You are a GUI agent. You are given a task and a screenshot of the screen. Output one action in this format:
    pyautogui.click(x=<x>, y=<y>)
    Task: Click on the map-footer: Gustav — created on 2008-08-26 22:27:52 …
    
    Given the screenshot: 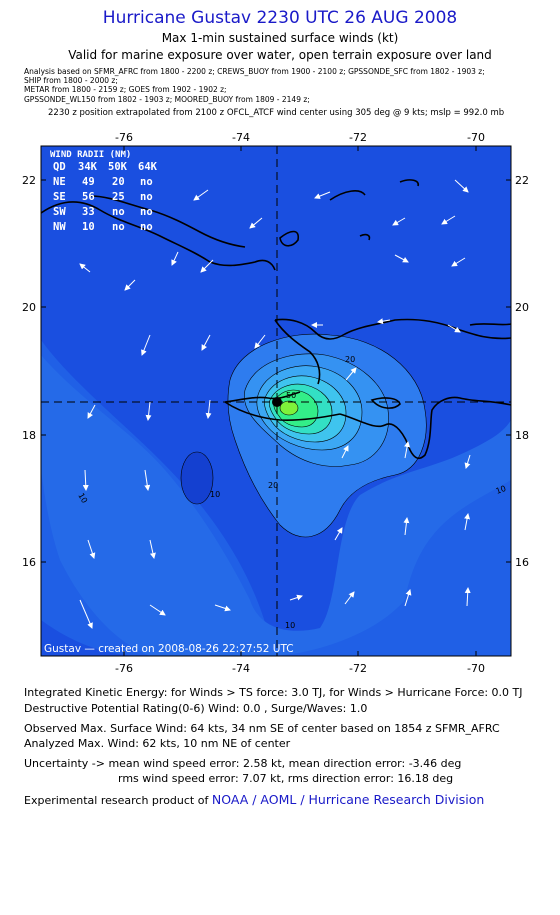 What is the action you would take?
    pyautogui.click(x=169, y=649)
    